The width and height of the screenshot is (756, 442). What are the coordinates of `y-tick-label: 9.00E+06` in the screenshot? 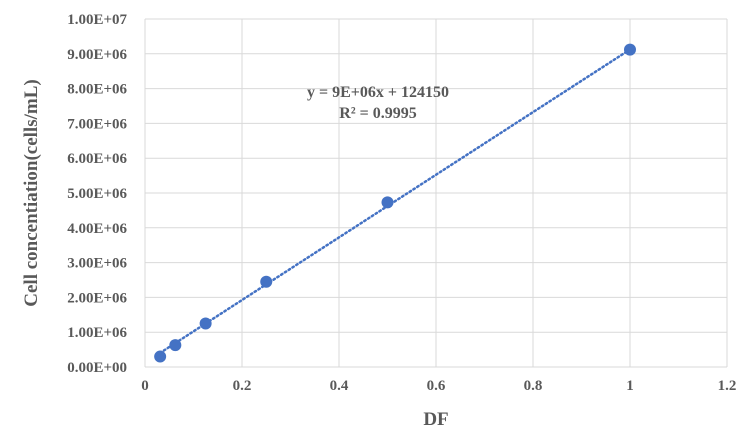 It's located at (97, 55).